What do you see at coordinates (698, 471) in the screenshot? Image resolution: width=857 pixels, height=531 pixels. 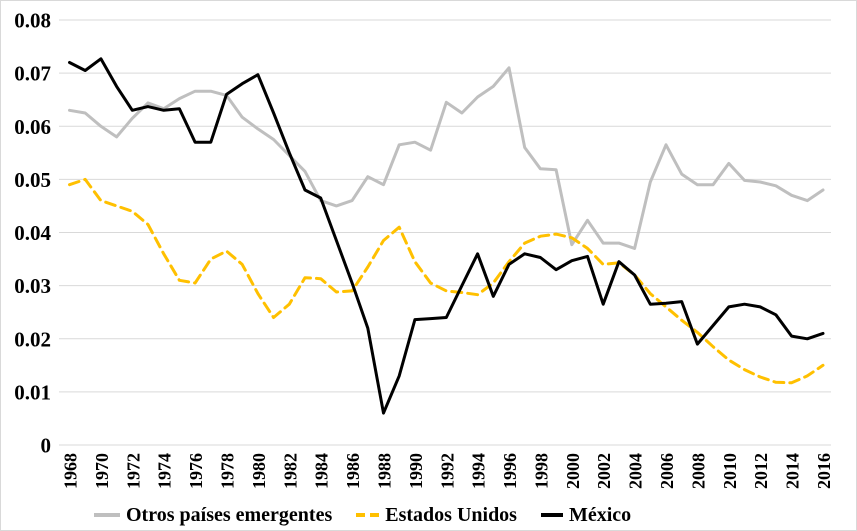 I see `x-axis-tick-label: 2008` at bounding box center [698, 471].